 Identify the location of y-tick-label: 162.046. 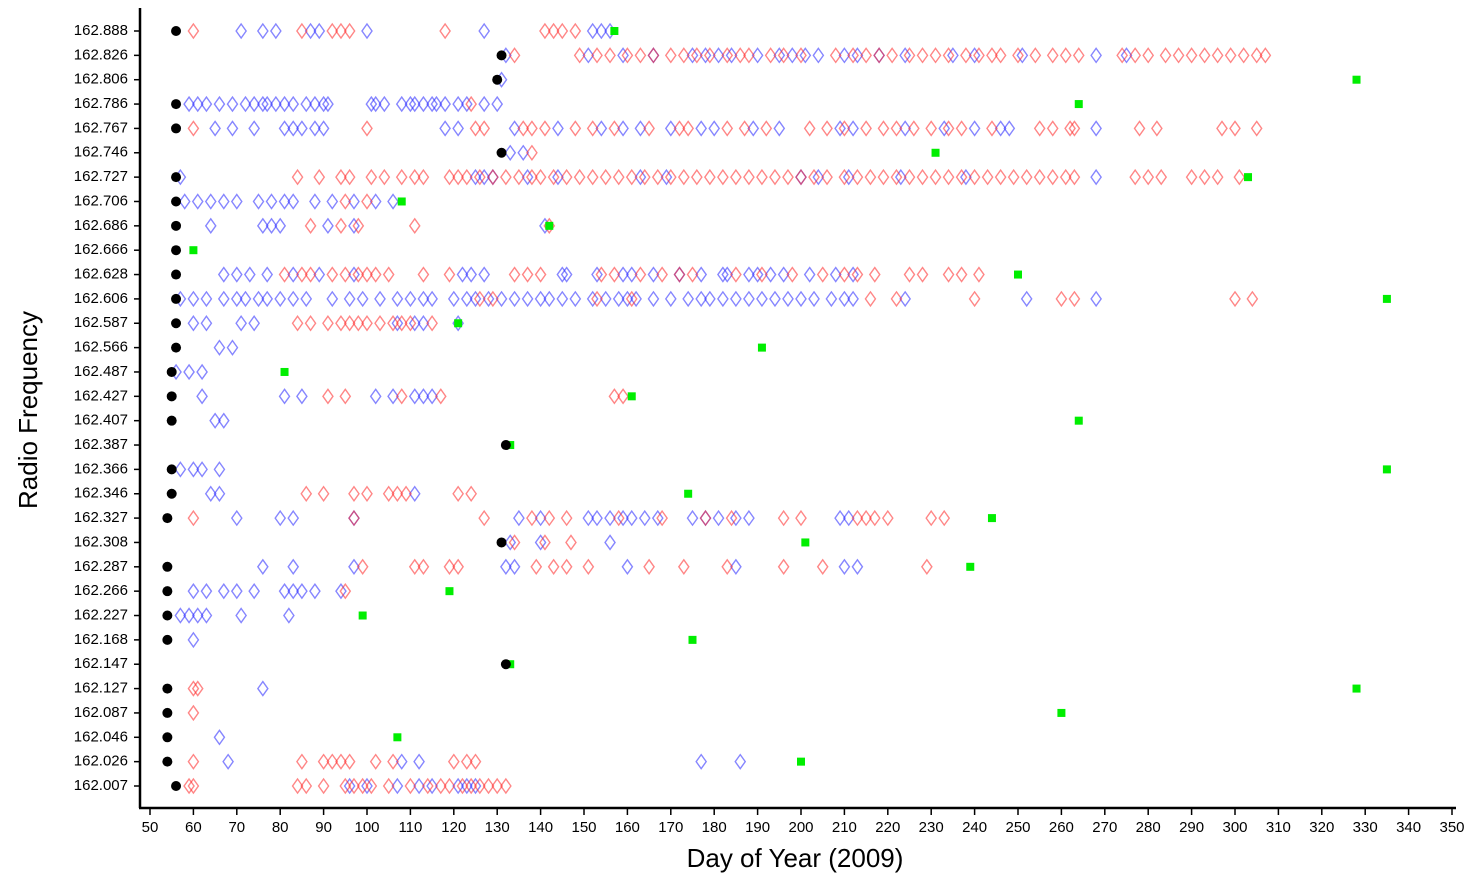
(101, 736).